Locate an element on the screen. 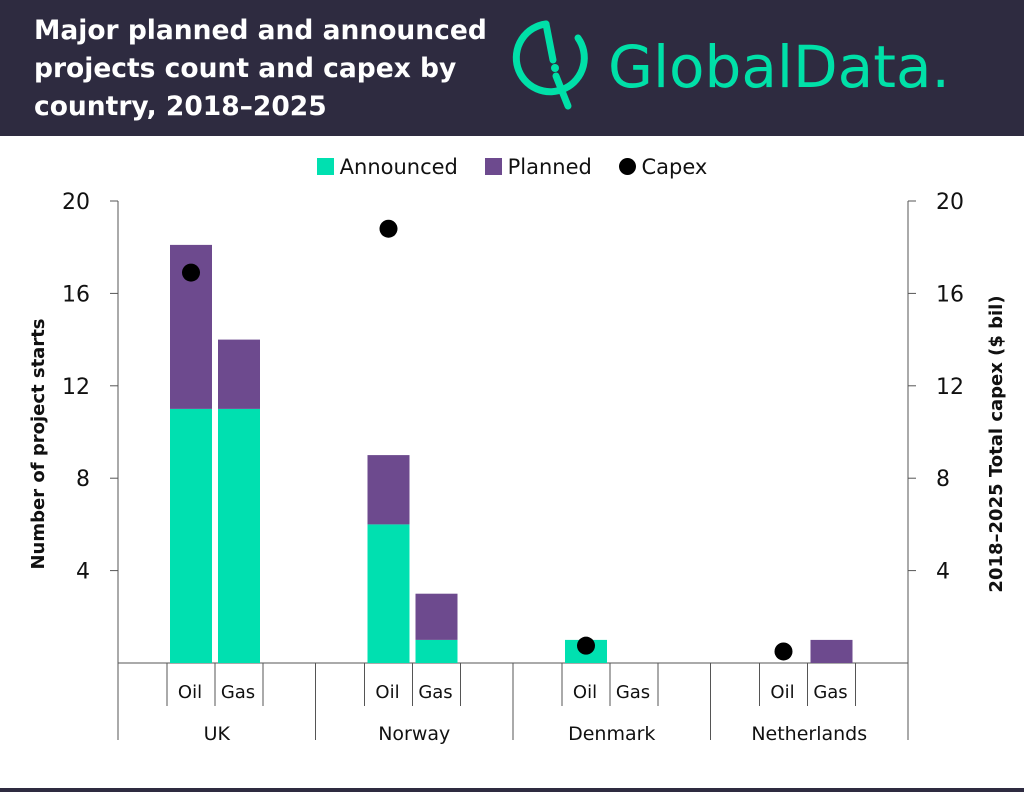 This screenshot has height=794, width=1024. y-axis-title-right: 2018–2025 Total capex ($ bil) is located at coordinates (996, 443).